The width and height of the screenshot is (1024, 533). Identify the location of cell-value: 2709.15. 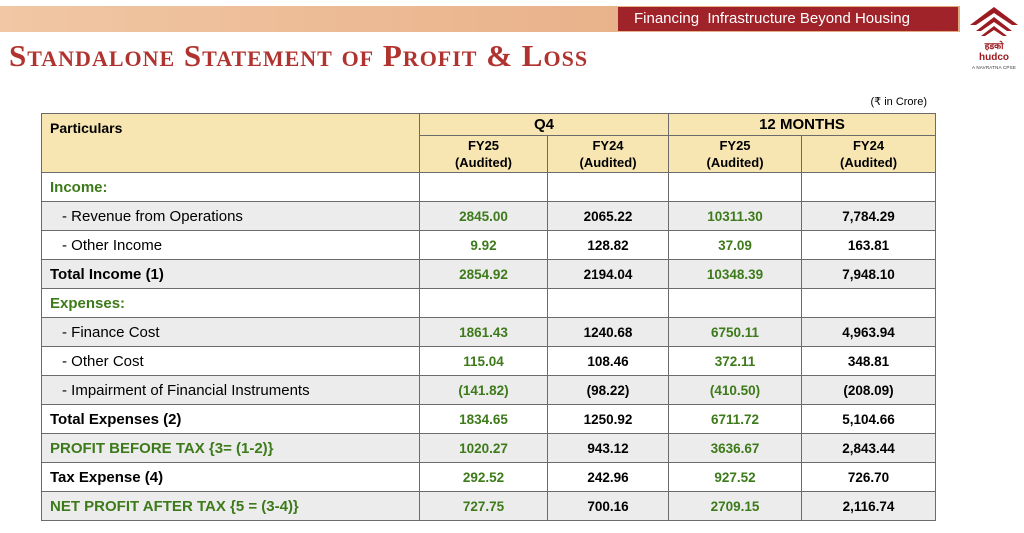
(735, 506).